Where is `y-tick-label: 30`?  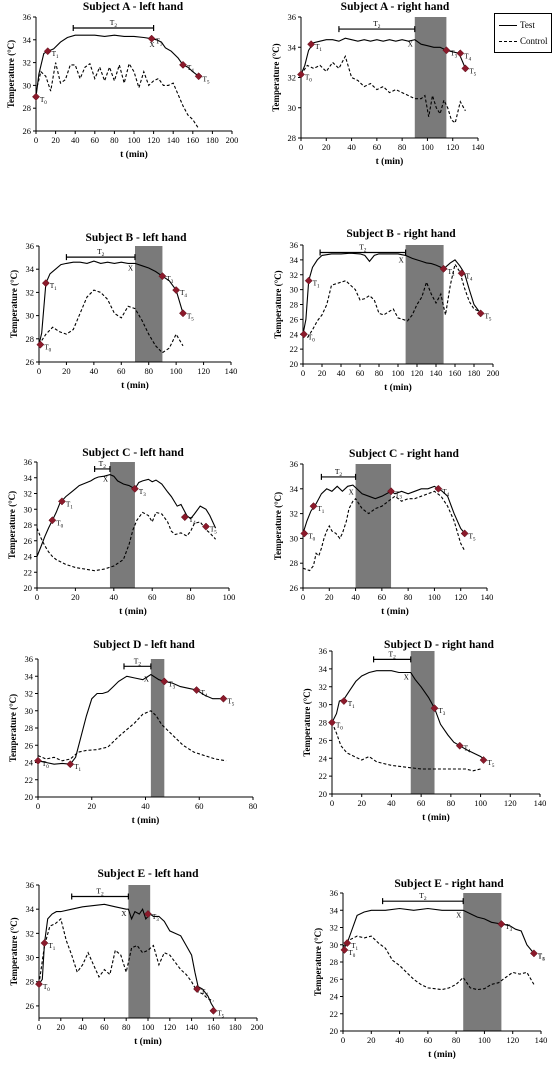 y-tick-label: 30 is located at coordinates (30, 316).